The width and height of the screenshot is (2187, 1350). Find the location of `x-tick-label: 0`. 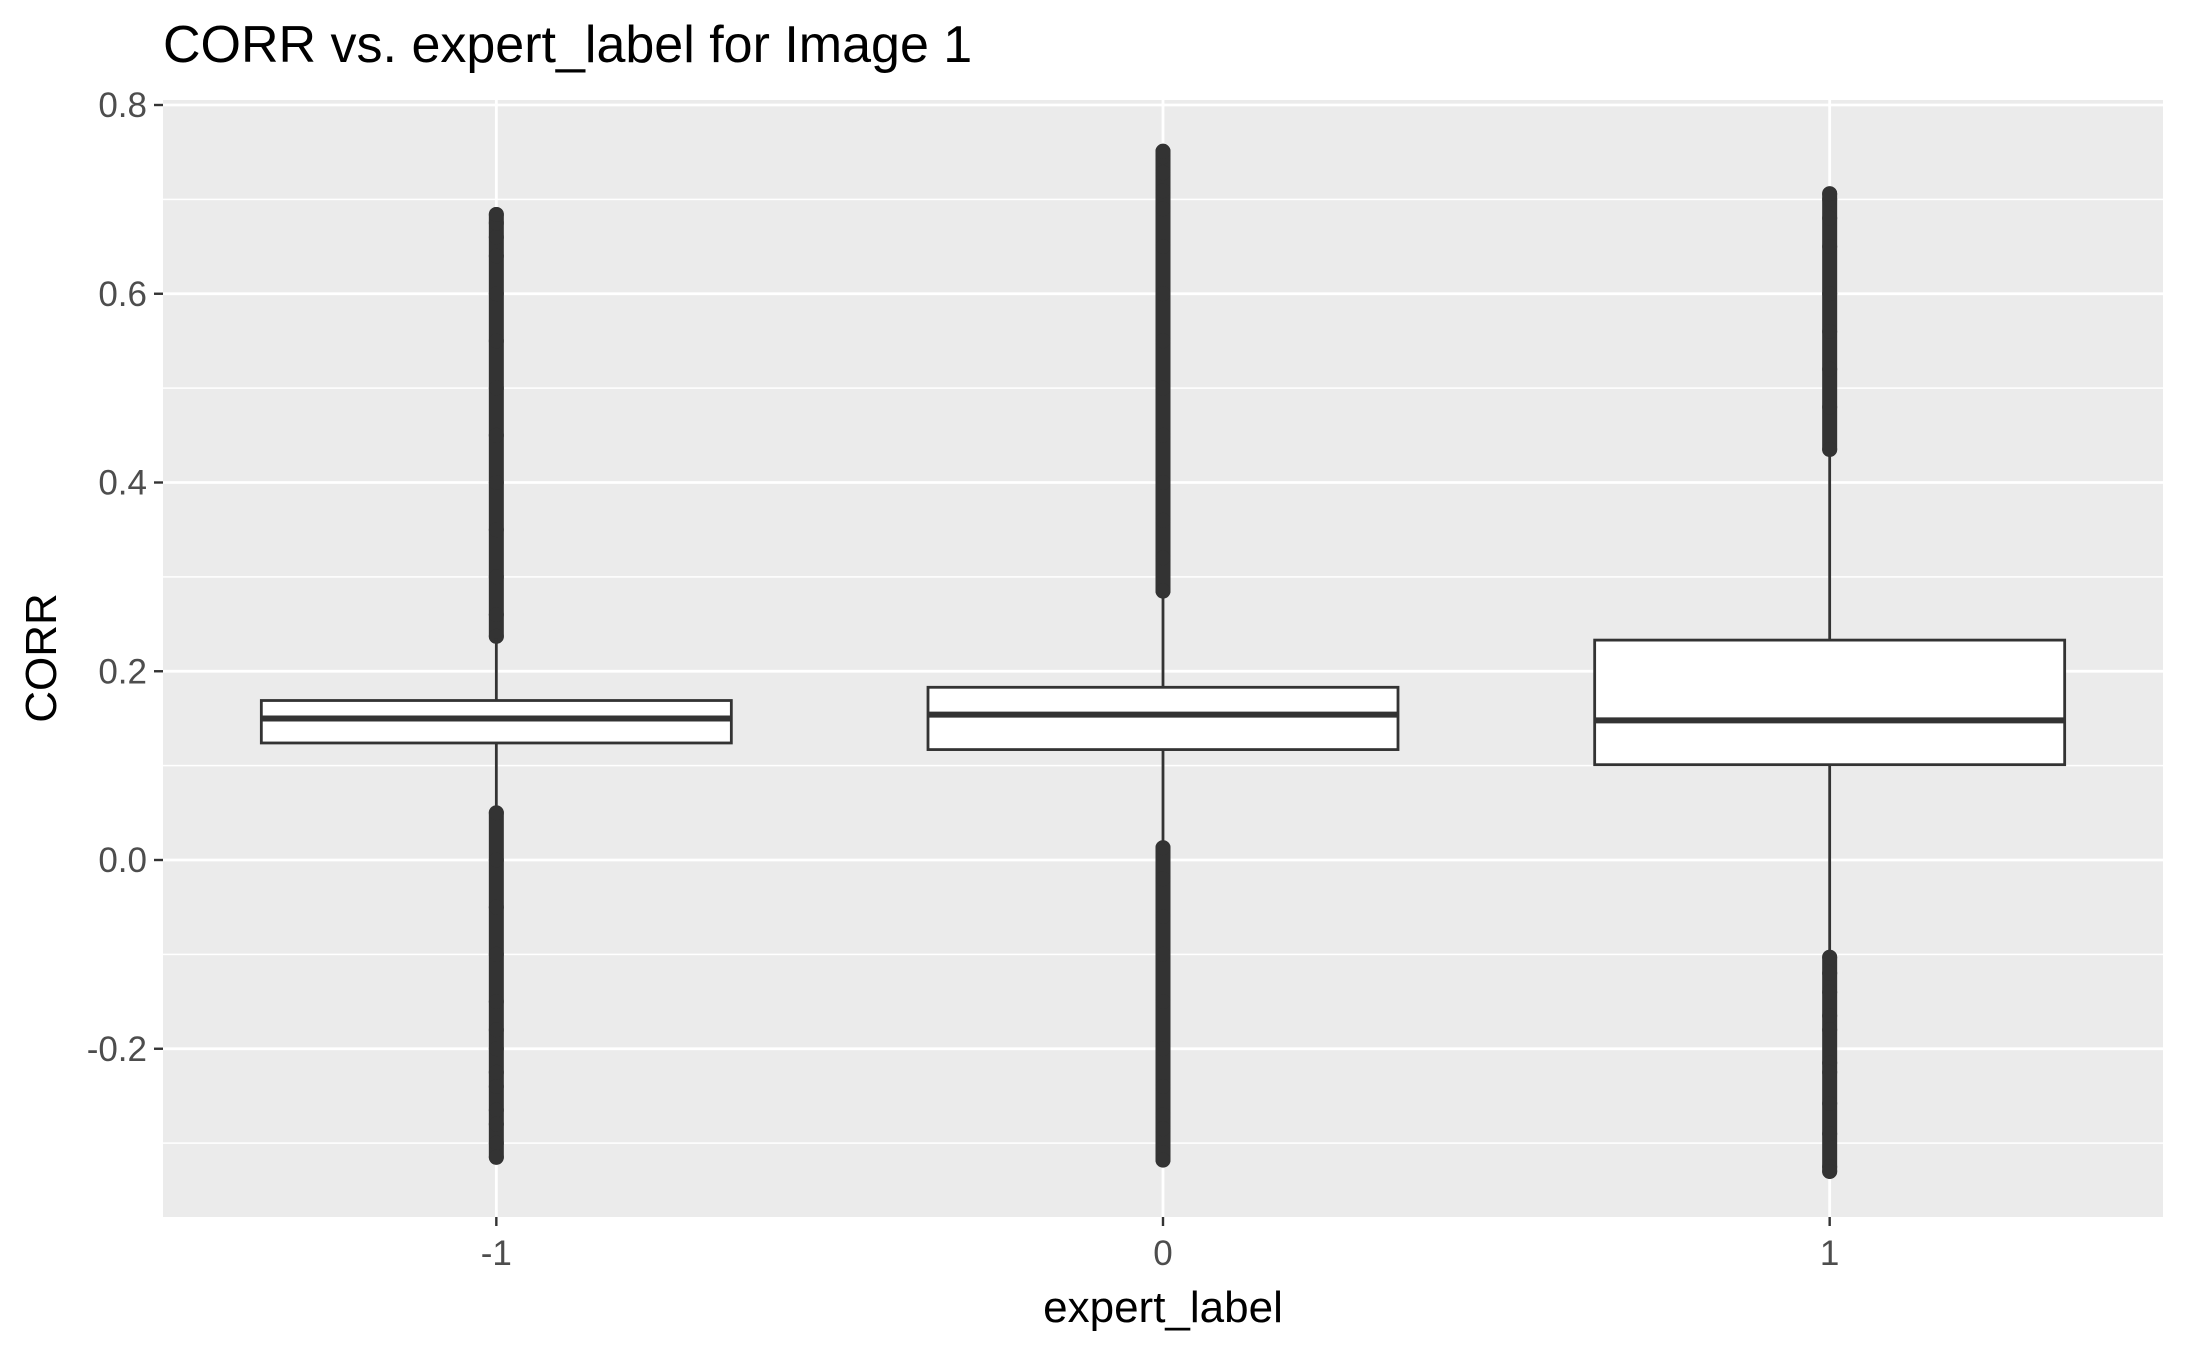

x-tick-label: 0 is located at coordinates (1162, 1253).